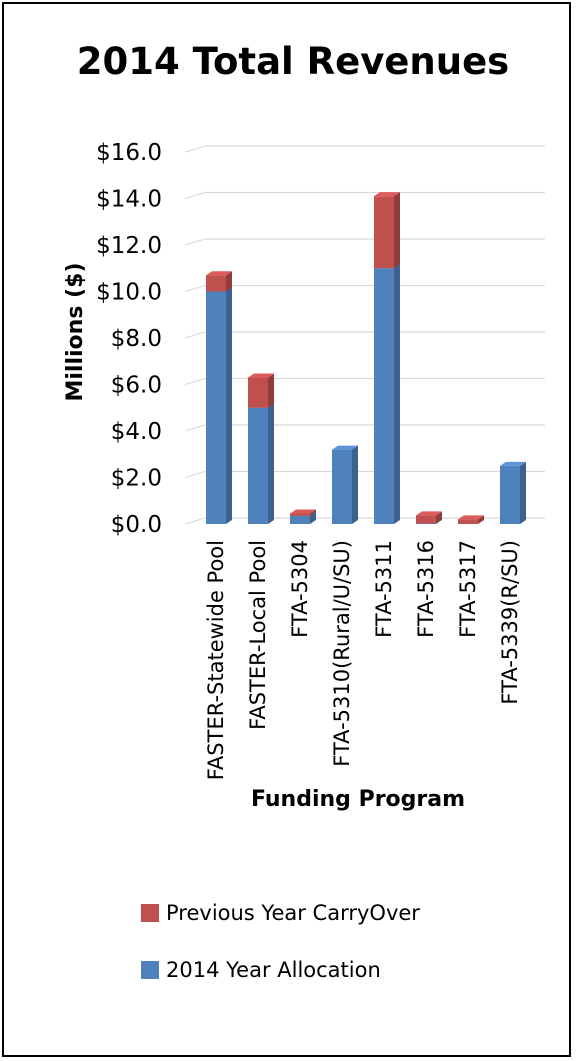  Describe the element at coordinates (136, 386) in the screenshot. I see `y-tick-label: $6.0` at that location.